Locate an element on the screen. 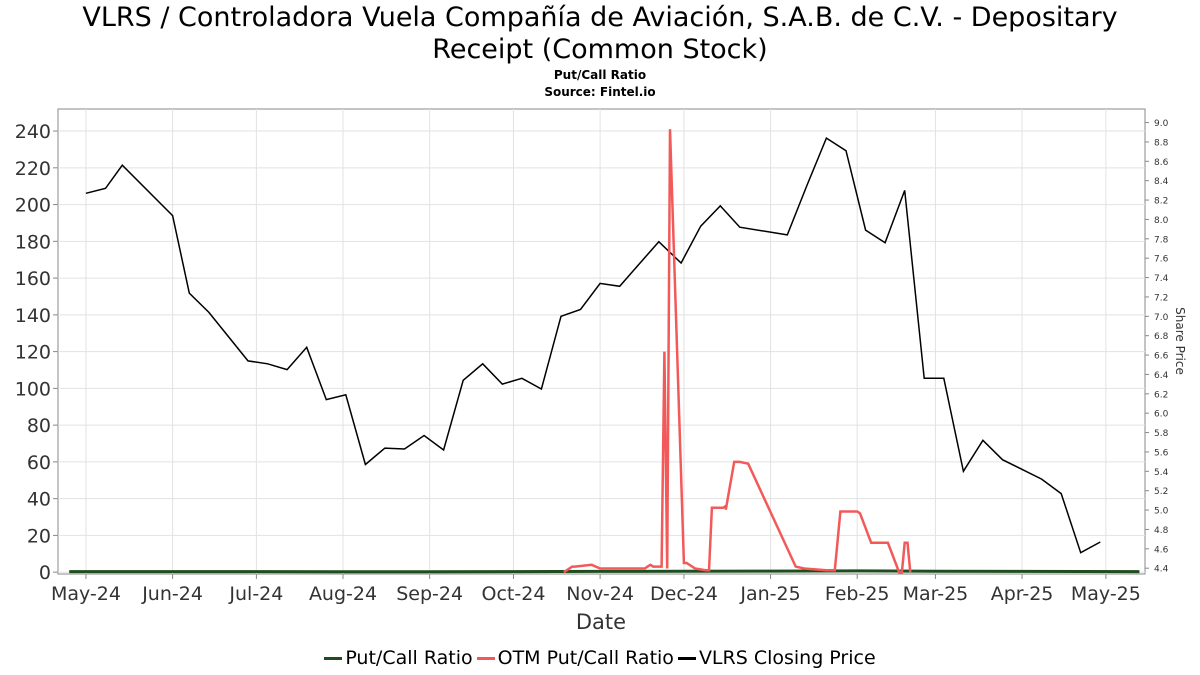 This screenshot has height=675, width=1200. x-tick-label: Apr-25 is located at coordinates (1022, 594).